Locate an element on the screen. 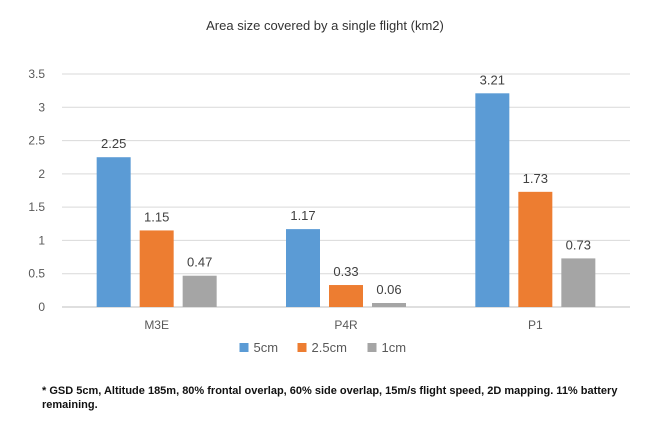 The width and height of the screenshot is (650, 425). legend-label: 5cm is located at coordinates (266, 347).